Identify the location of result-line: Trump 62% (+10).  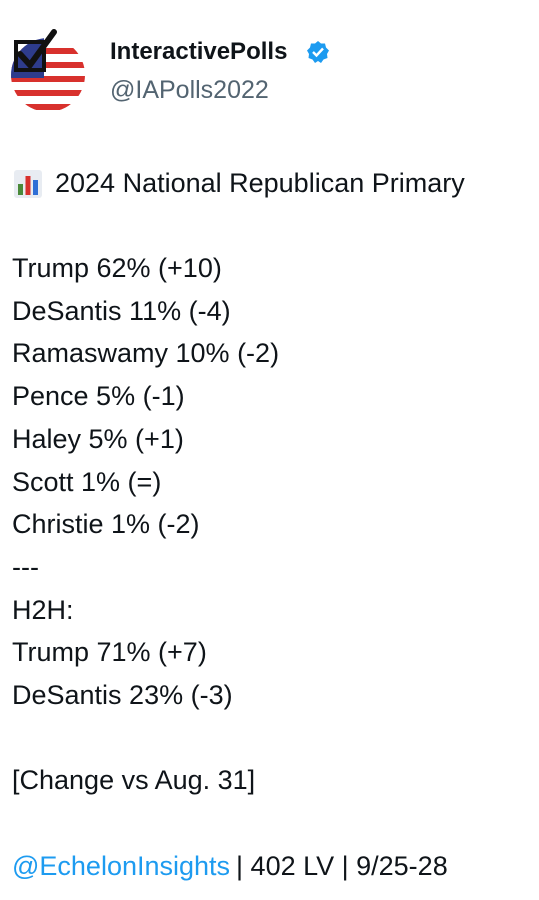
(117, 268).